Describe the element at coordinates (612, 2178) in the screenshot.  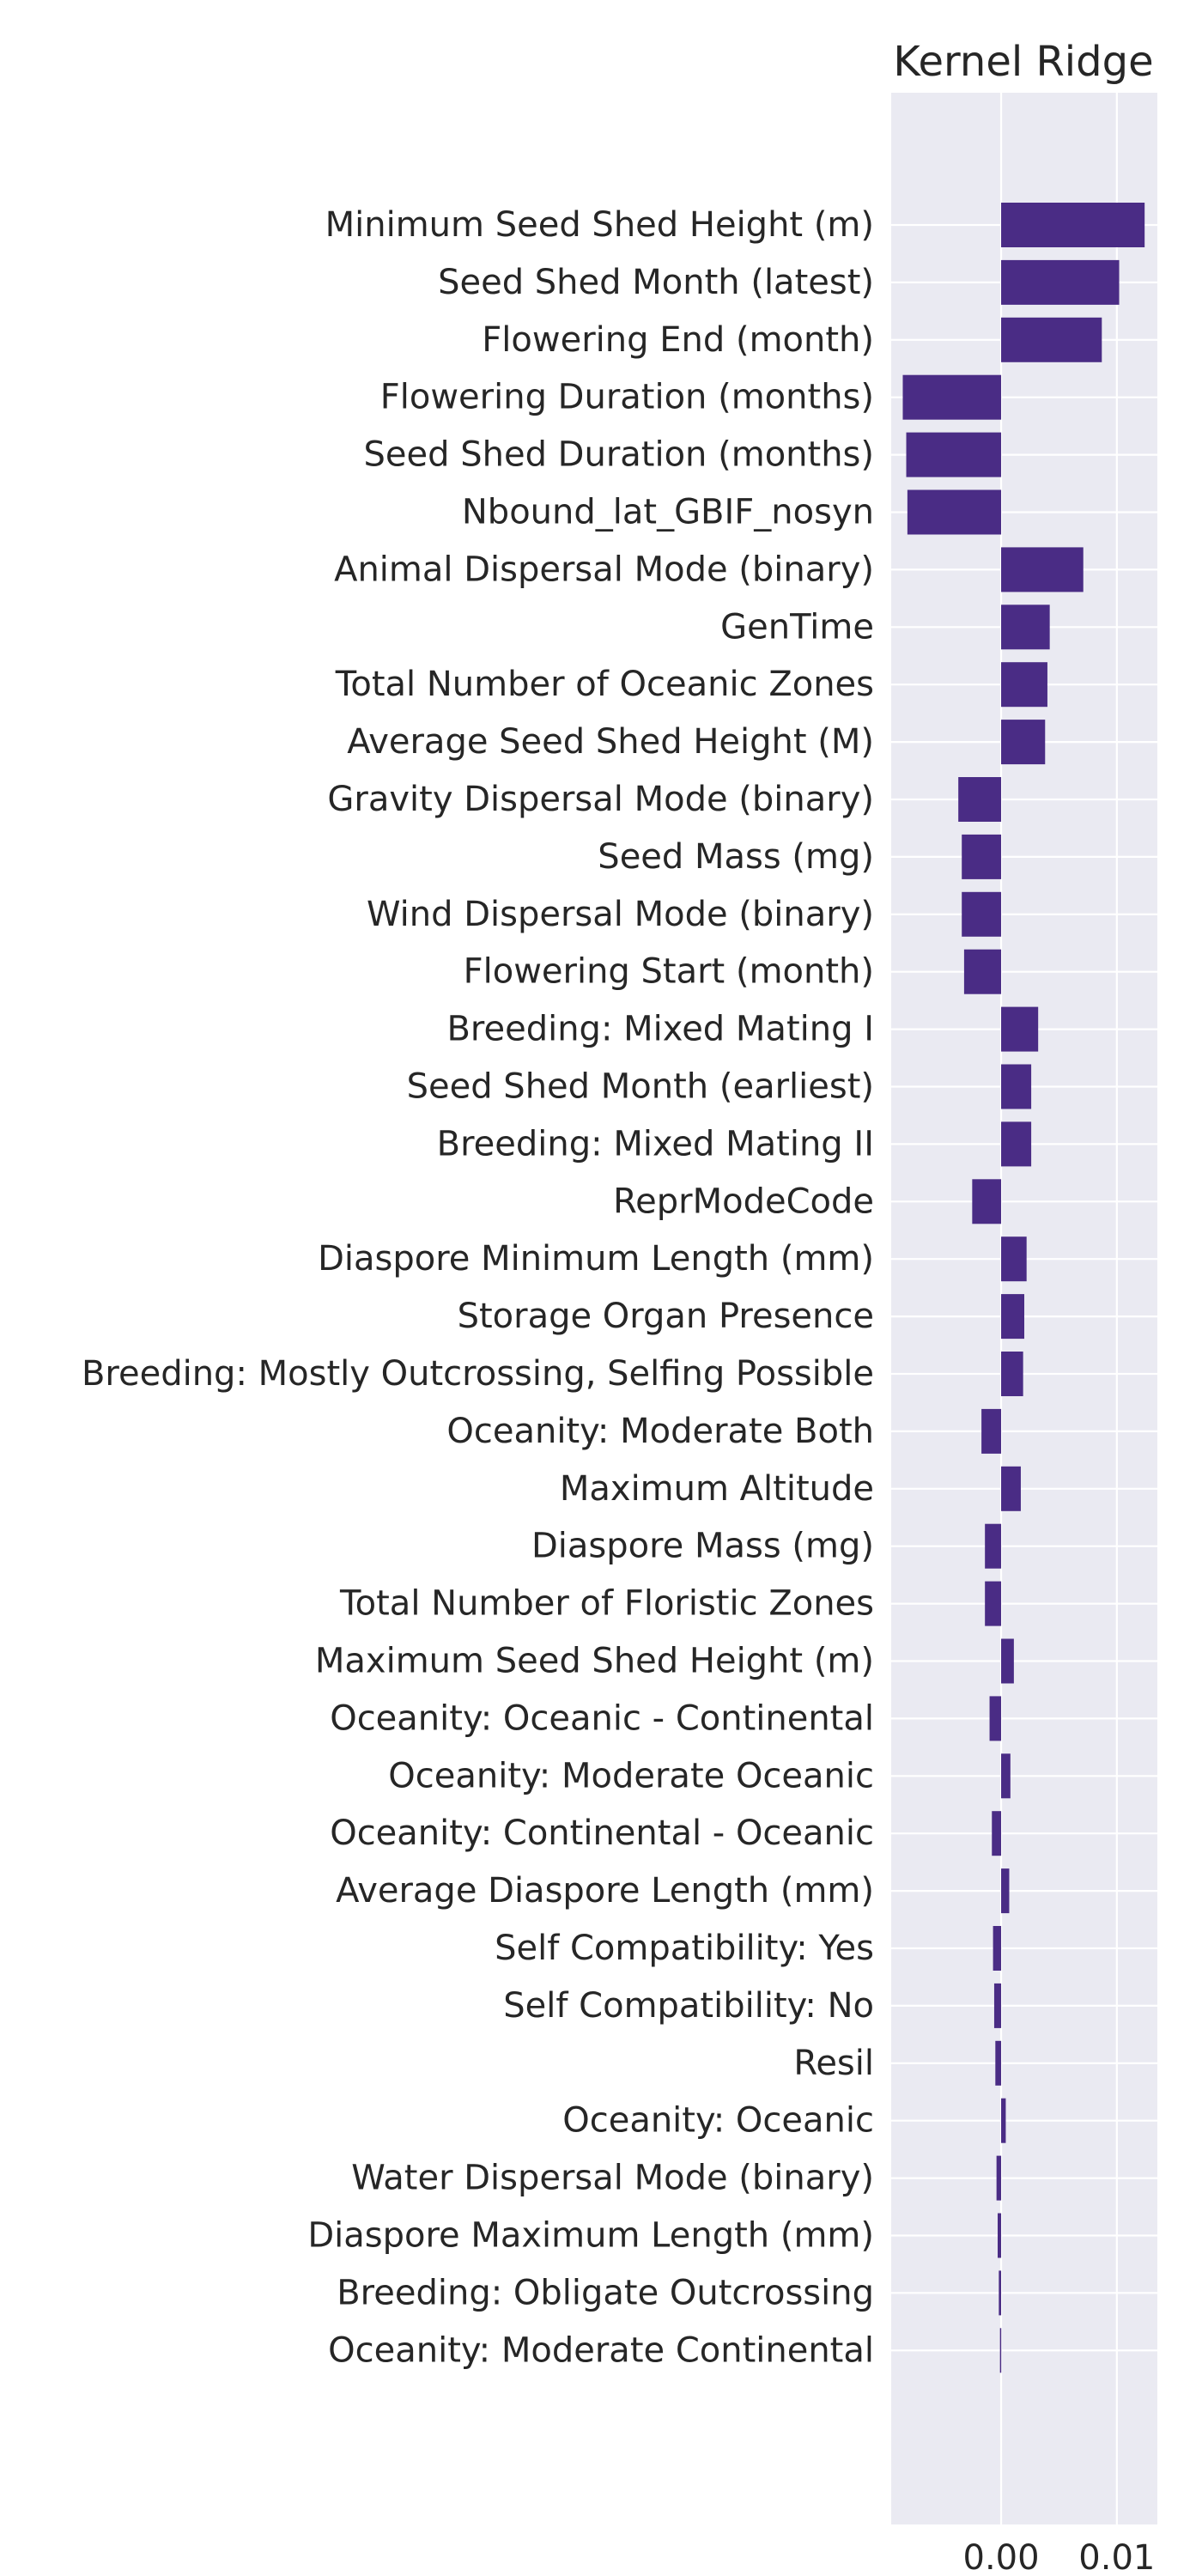
I see `category-label: Water Dispersal Mode (binary)` at that location.